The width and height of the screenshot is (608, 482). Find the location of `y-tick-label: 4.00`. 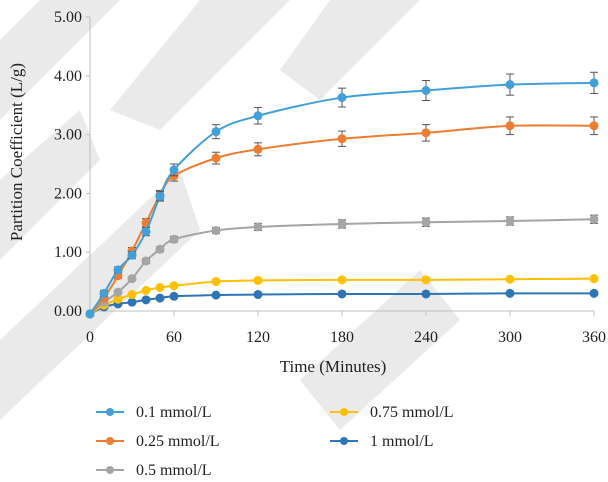

y-tick-label: 4.00 is located at coordinates (68, 76).